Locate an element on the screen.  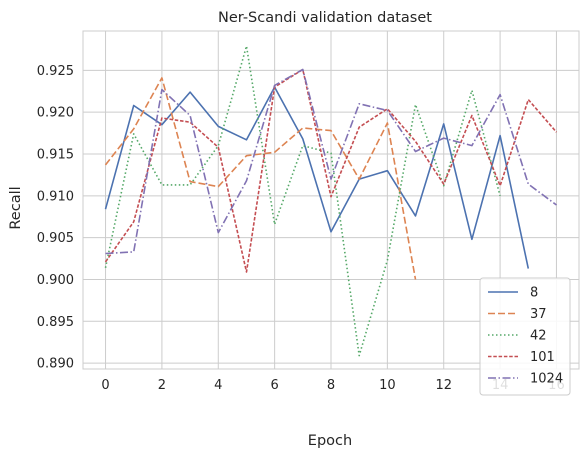
legend-frame is located at coordinates (525, 336).